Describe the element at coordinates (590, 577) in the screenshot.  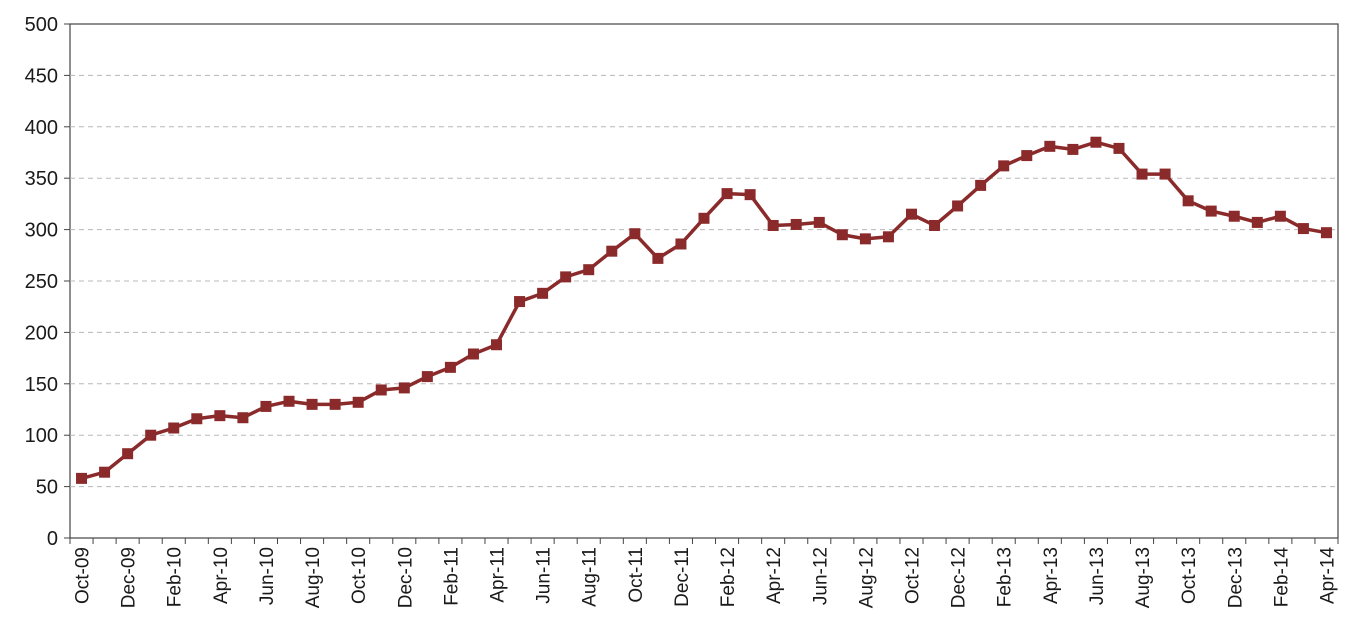
I see `x-tick-label: Aug-11` at that location.